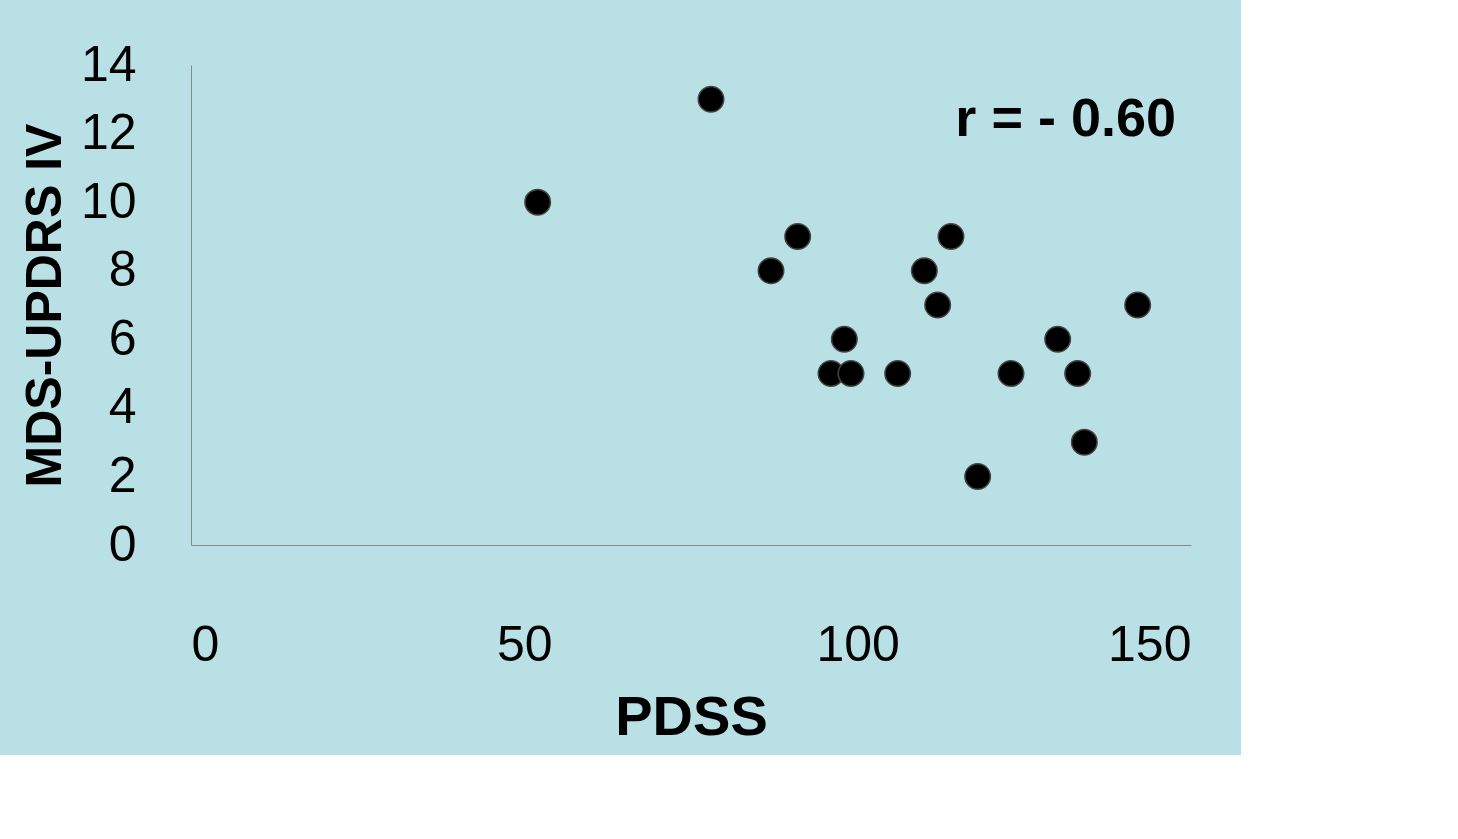  Describe the element at coordinates (122, 269) in the screenshot. I see `y-tick-label: 8` at that location.